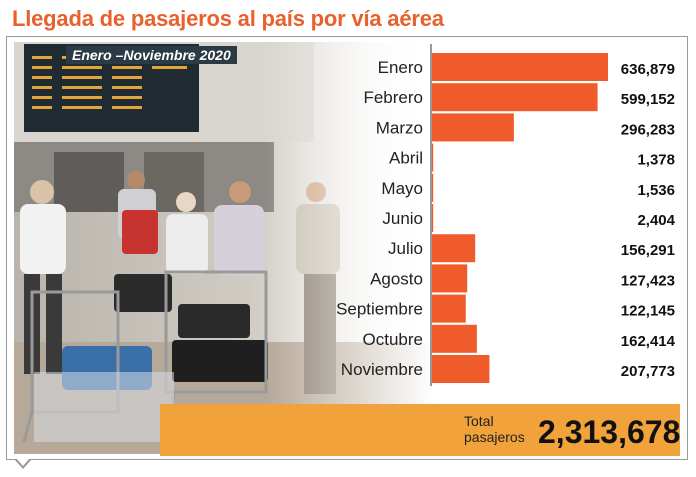  What do you see at coordinates (449, 308) in the screenshot?
I see `bar-septiembre` at bounding box center [449, 308].